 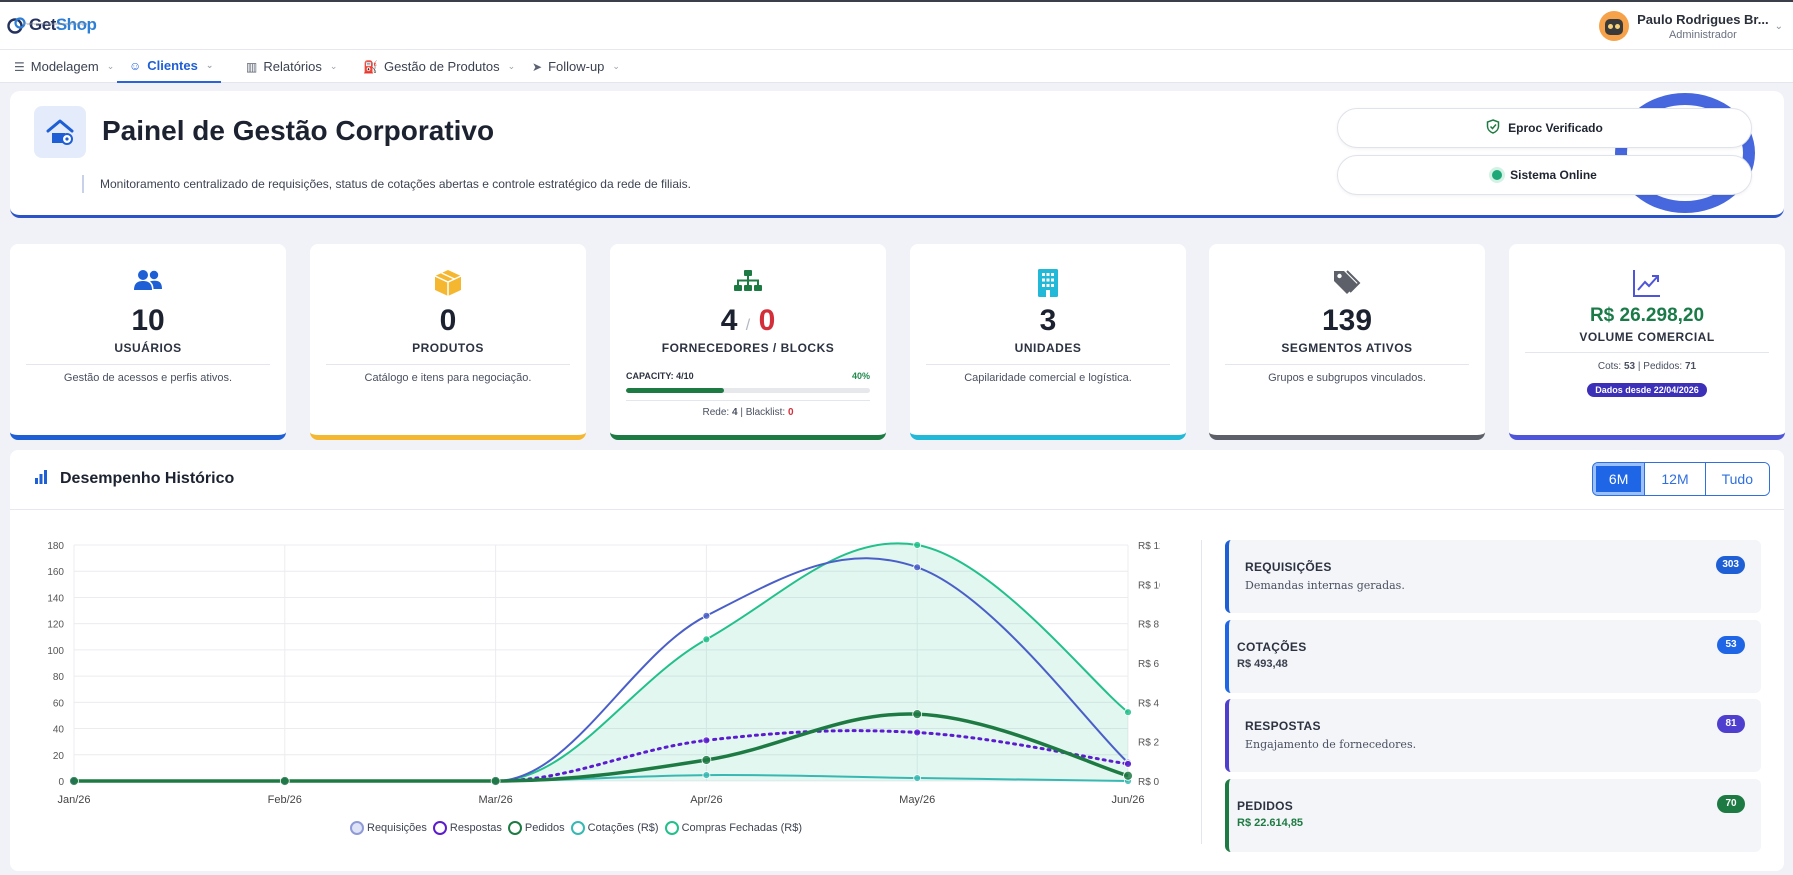 I want to click on rocket-icon: ➤, so click(x=537, y=66).